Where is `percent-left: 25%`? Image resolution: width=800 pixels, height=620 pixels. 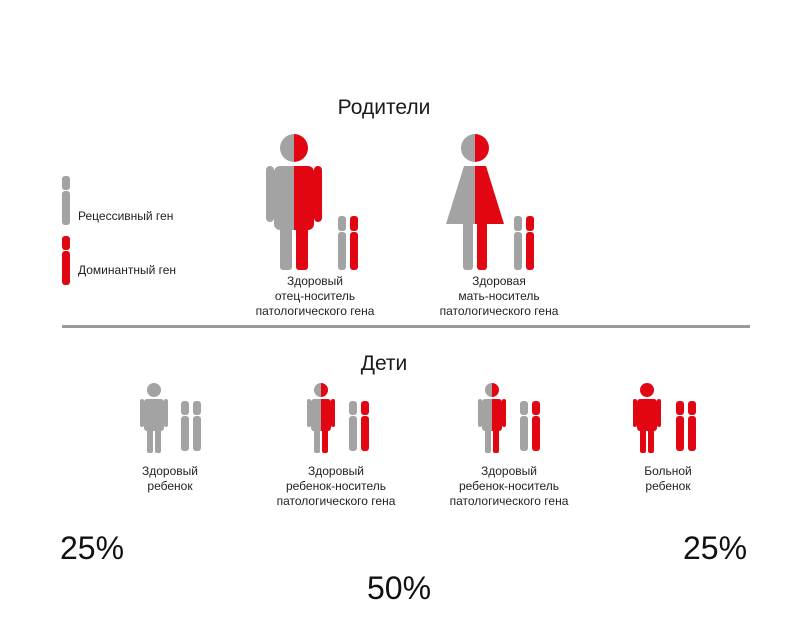
percent-left: 25% is located at coordinates (92, 548).